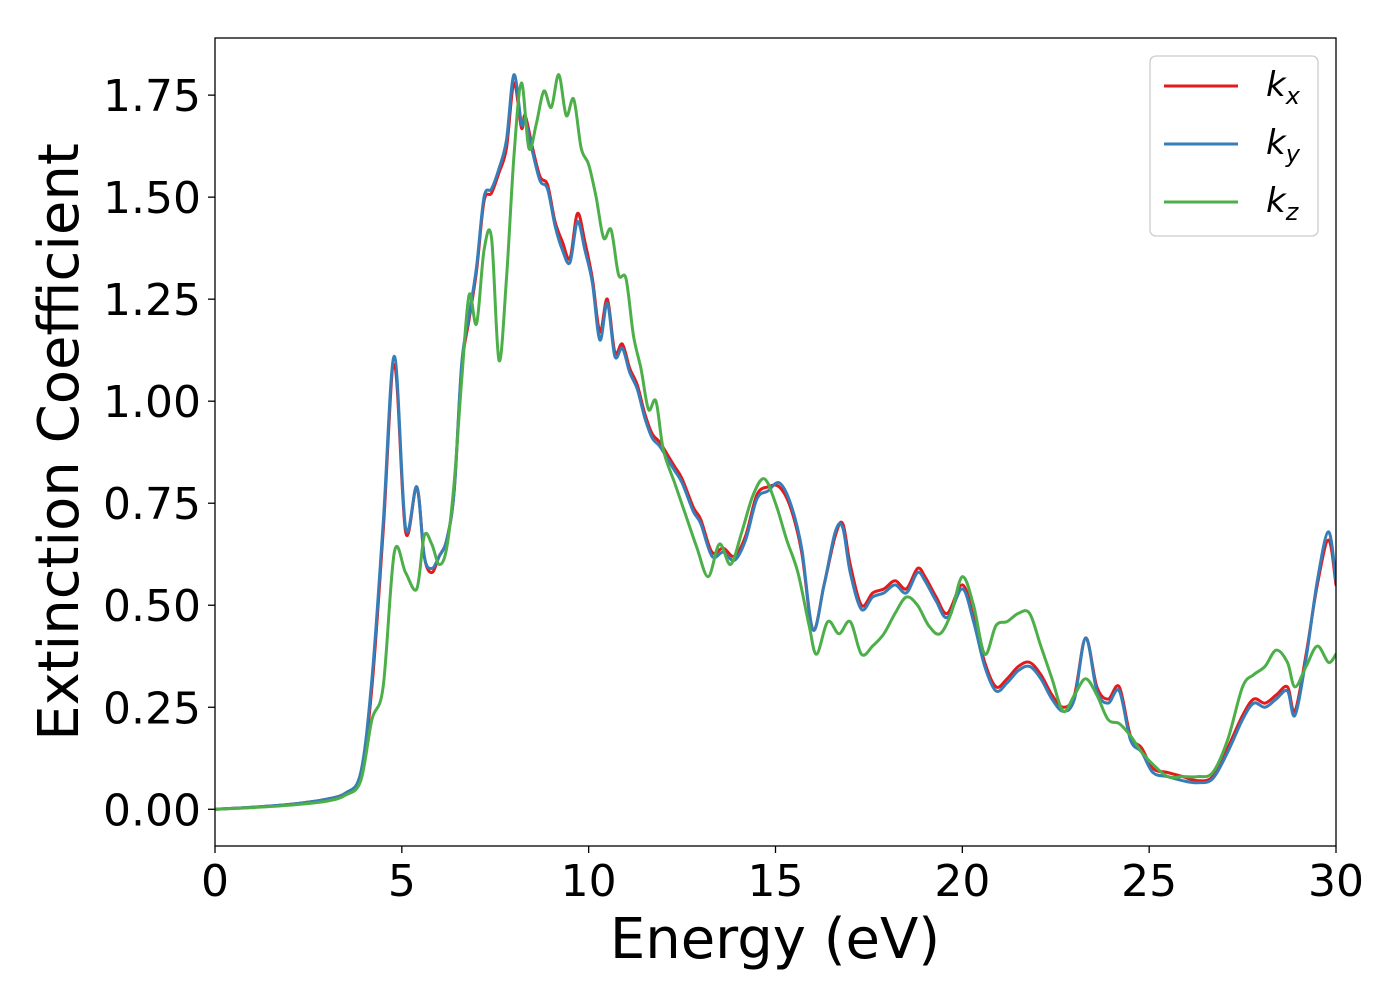  Describe the element at coordinates (152, 810) in the screenshot. I see `y-tick-label: 0.00` at that location.